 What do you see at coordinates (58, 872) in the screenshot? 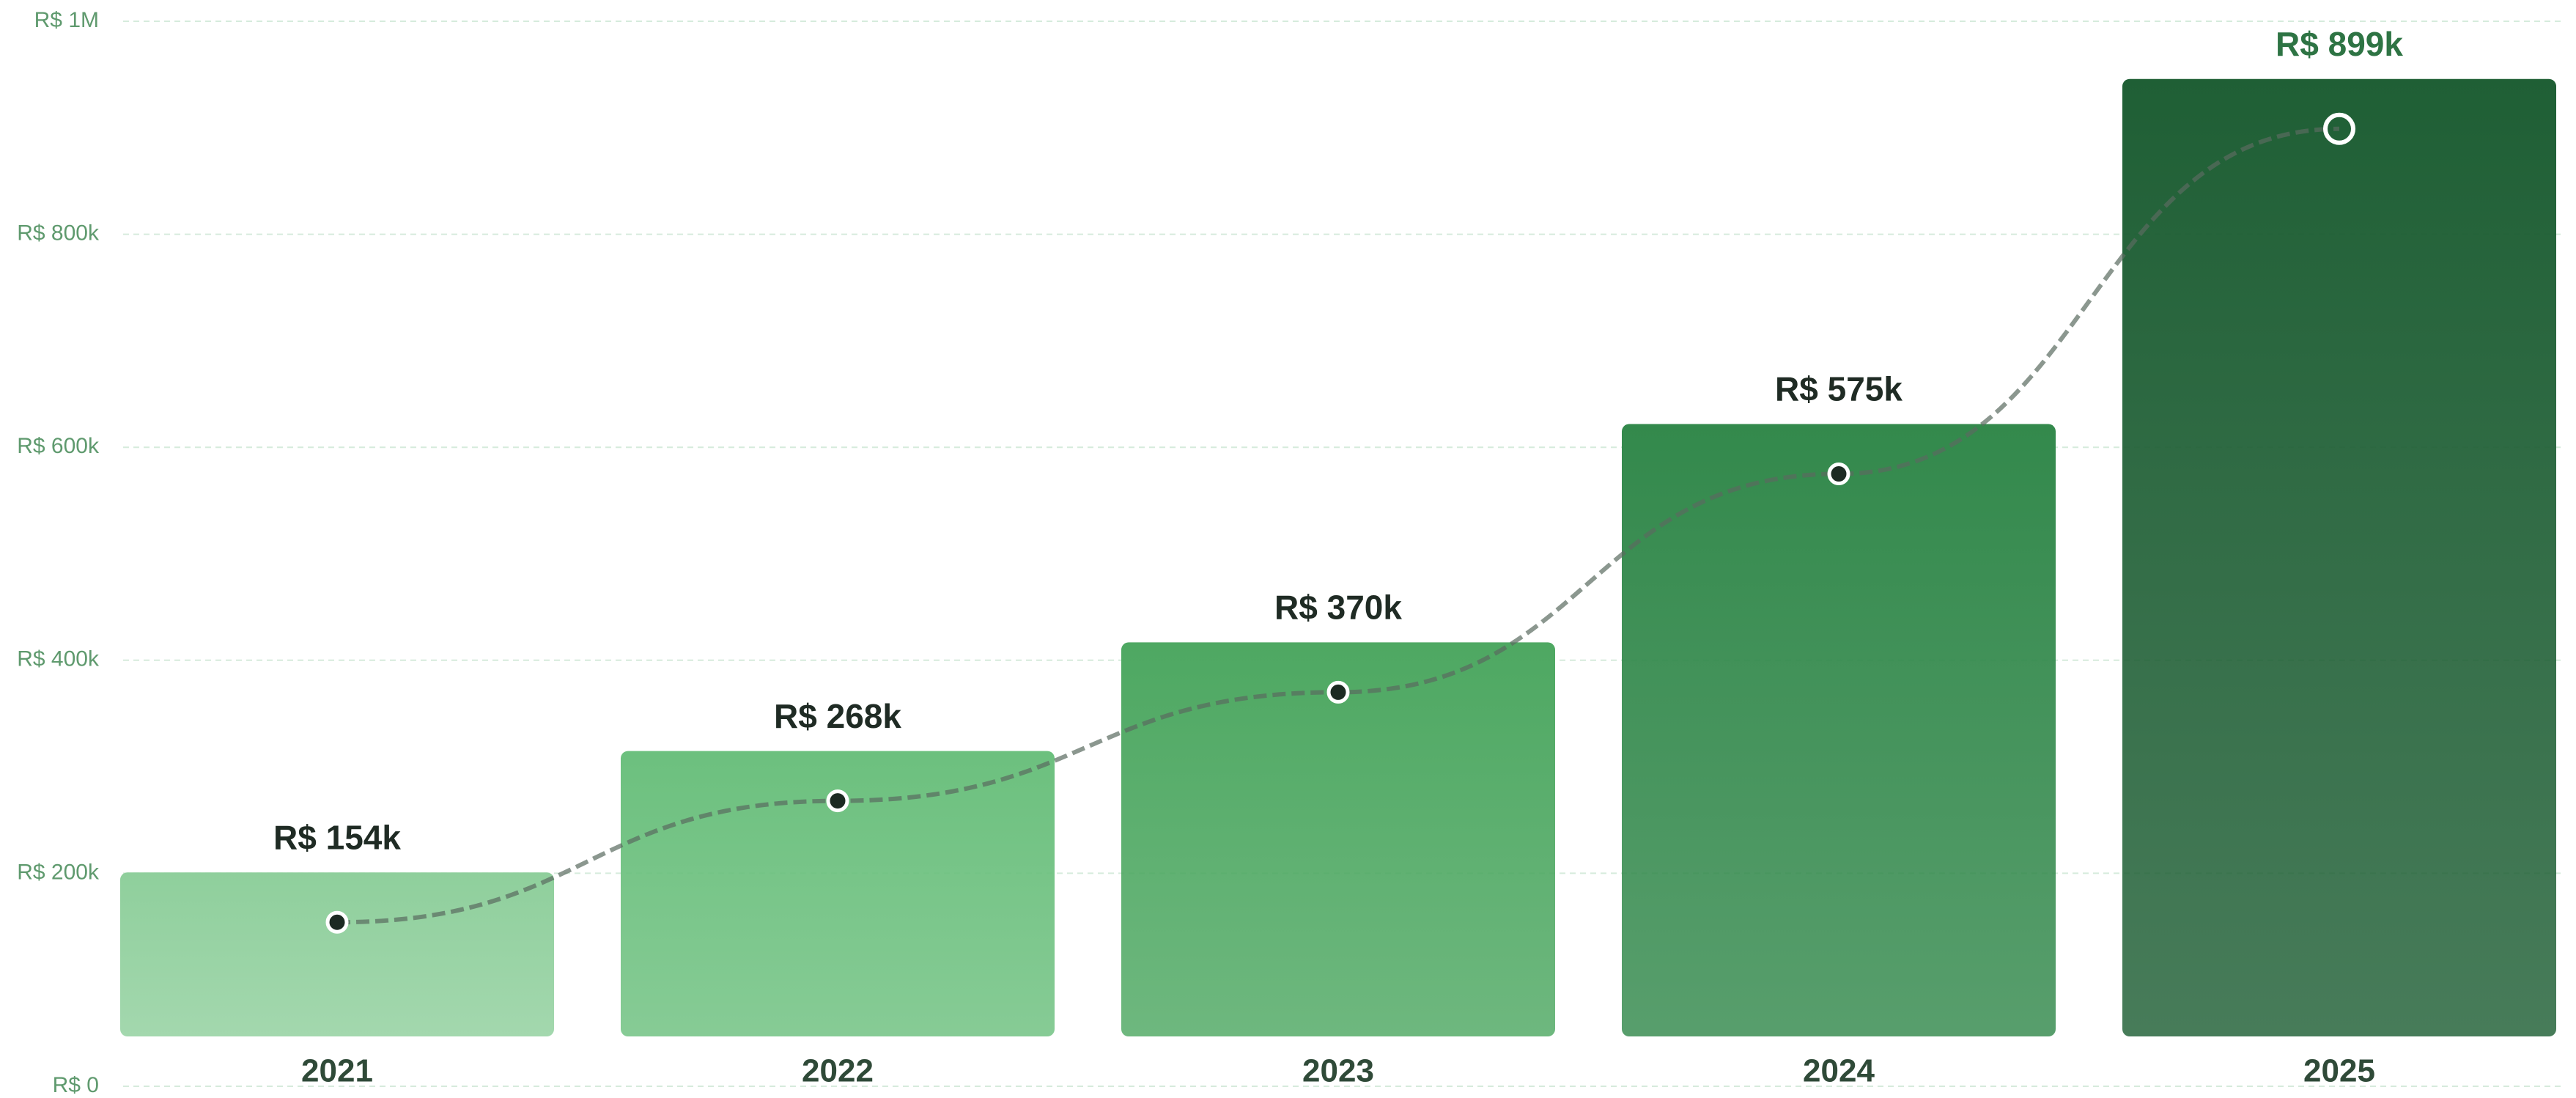
I see `y-tick-label: R$ 200k` at bounding box center [58, 872].